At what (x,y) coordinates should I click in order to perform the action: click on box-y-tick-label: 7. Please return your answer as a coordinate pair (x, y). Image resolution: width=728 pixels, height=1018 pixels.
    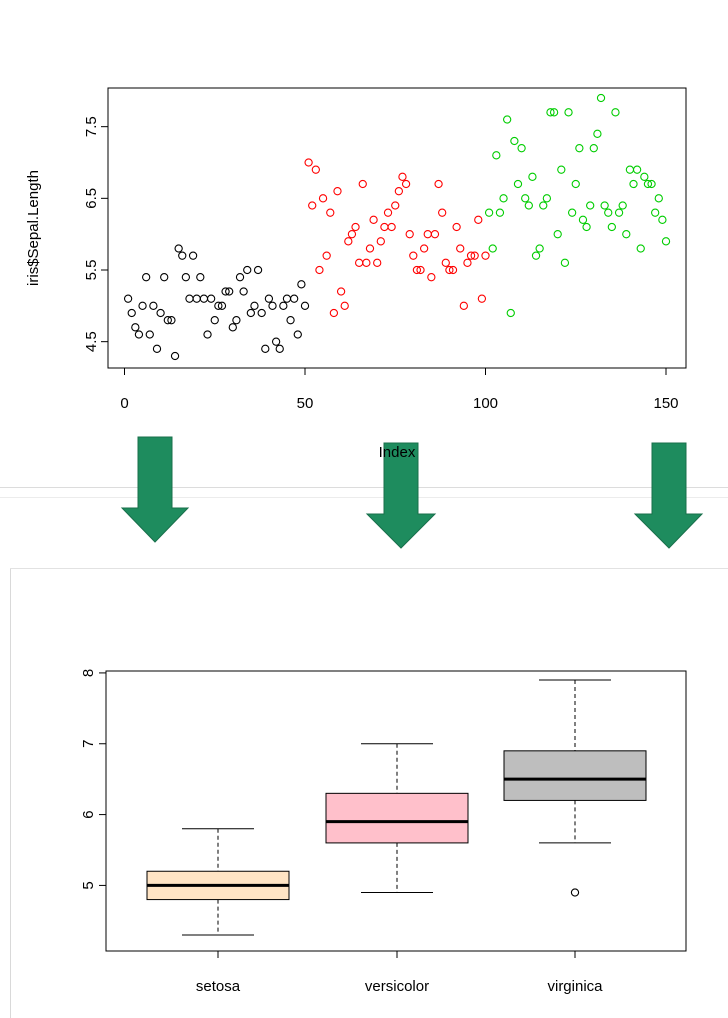
    Looking at the image, I should click on (88, 744).